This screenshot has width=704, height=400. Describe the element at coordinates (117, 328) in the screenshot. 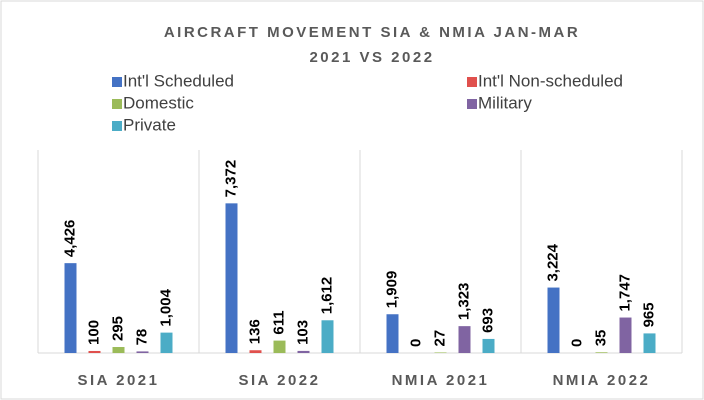

I see `data-label: 295` at that location.